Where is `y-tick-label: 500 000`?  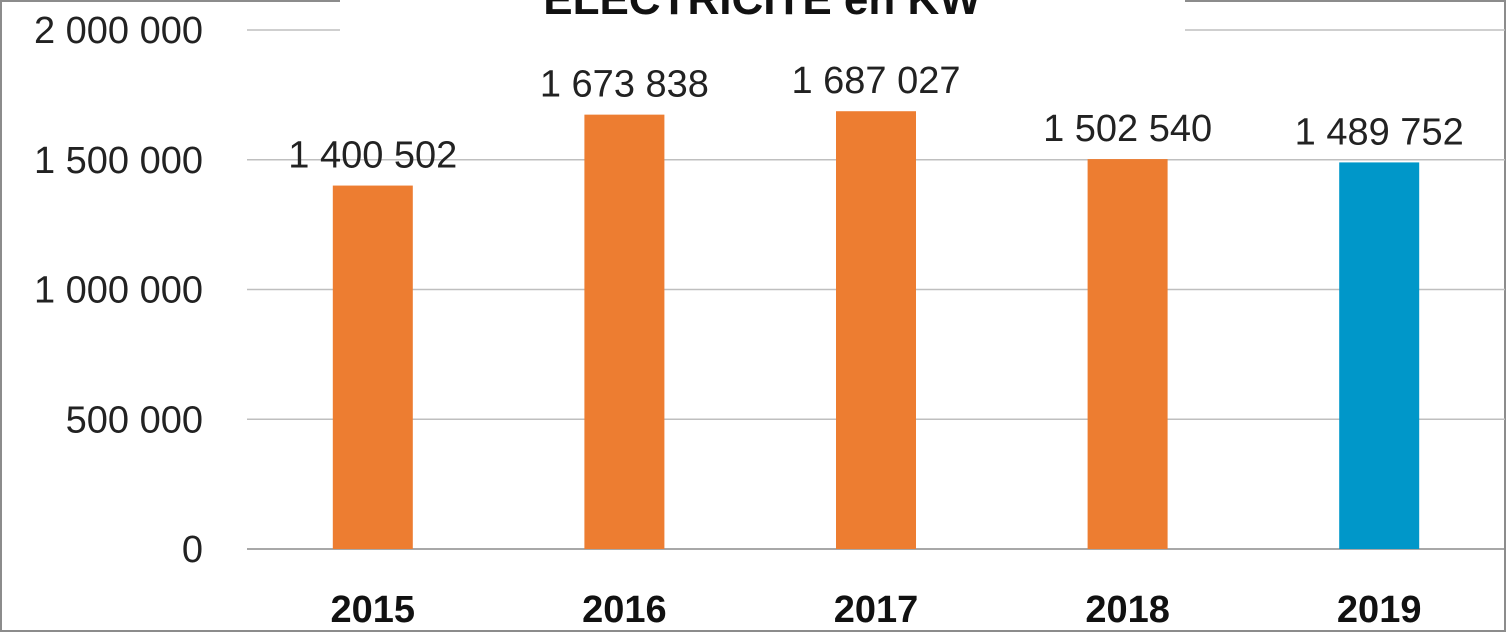
y-tick-label: 500 000 is located at coordinates (134, 420).